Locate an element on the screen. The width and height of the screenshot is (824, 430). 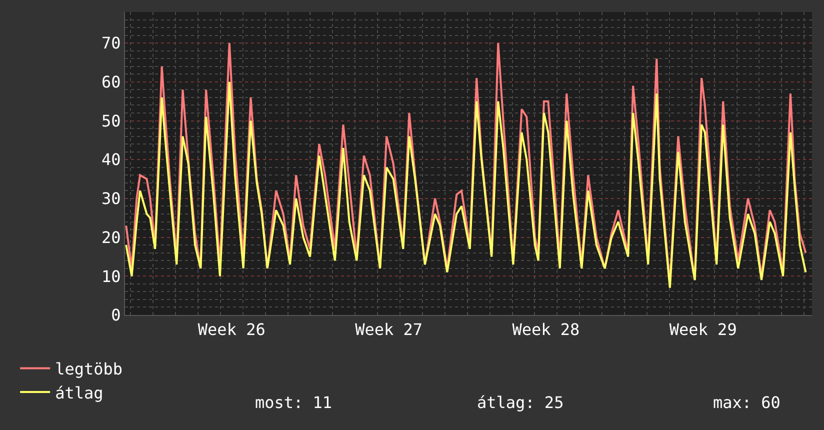
y-tick-label: 10 is located at coordinates (111, 276).